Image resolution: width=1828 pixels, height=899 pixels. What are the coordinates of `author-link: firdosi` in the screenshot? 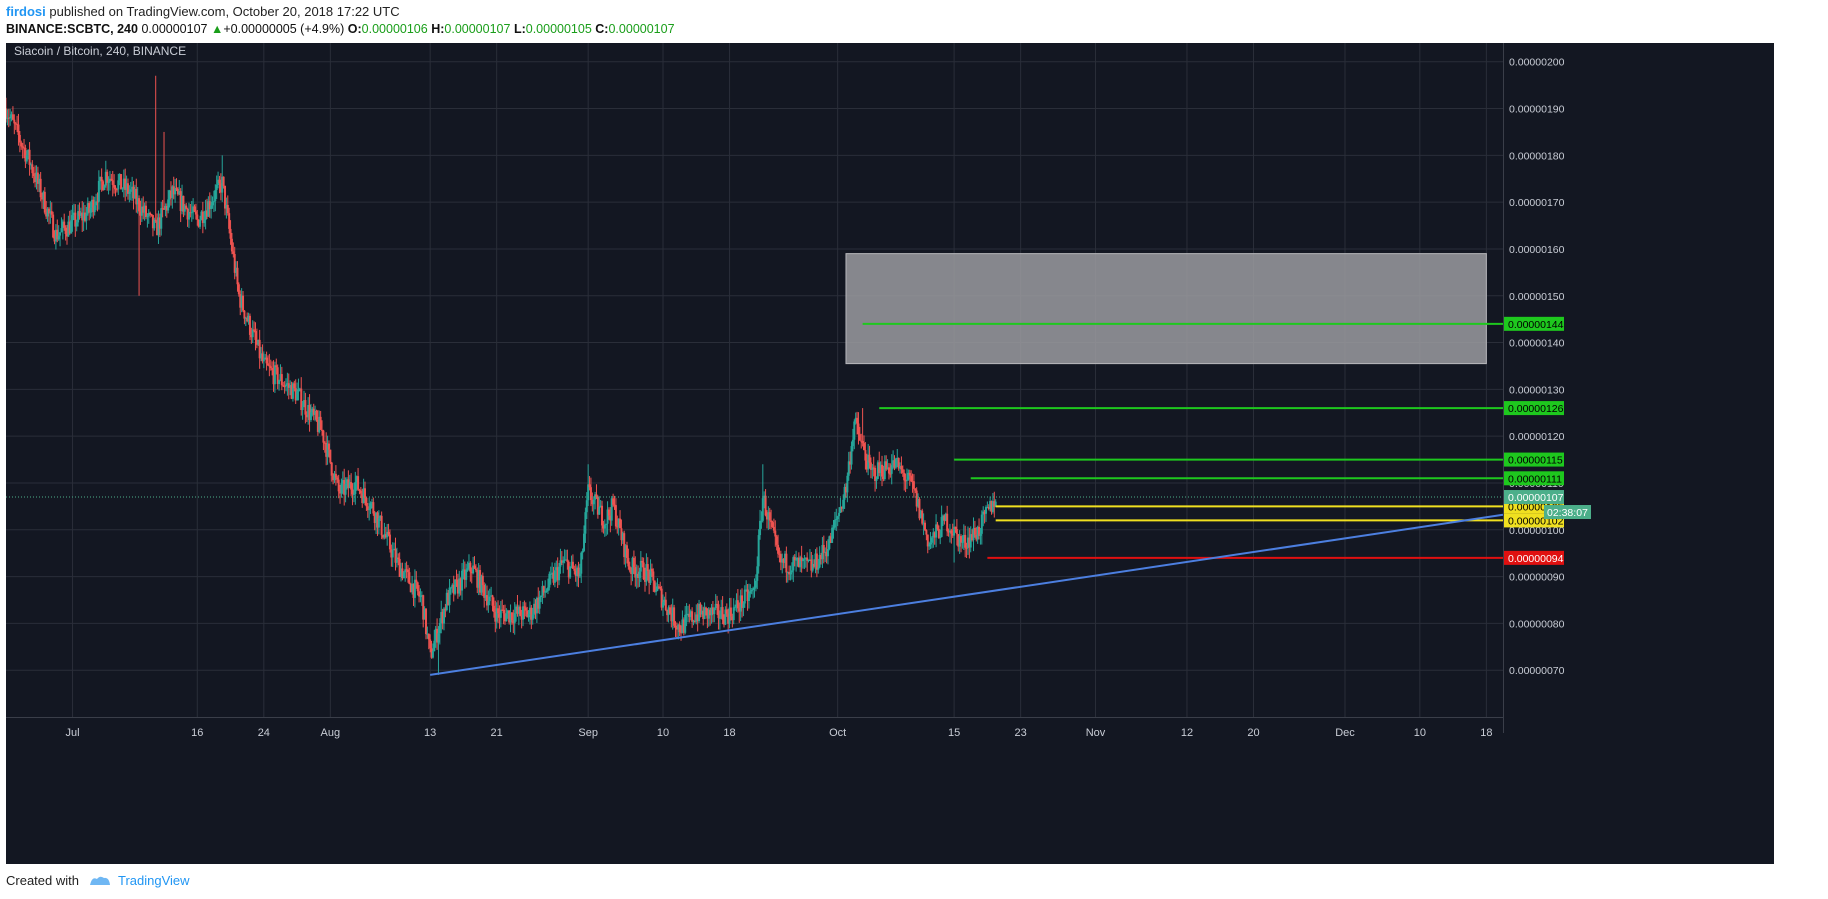 It's located at (26, 11).